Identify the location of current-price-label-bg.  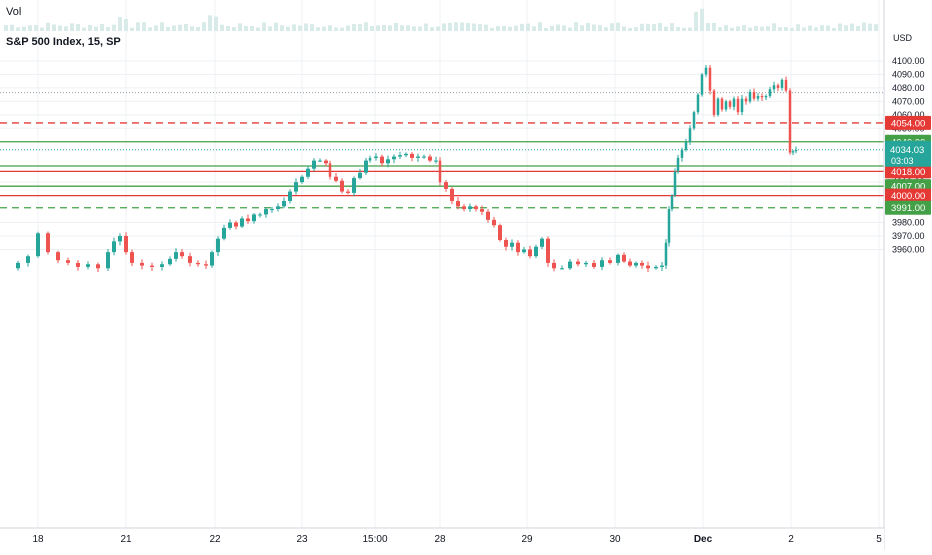
(908, 153).